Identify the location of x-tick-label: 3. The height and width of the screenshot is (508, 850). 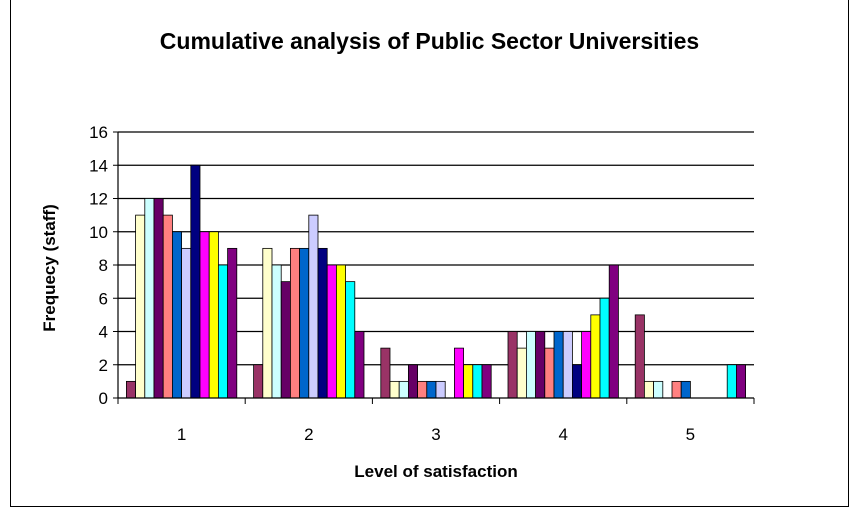
(435, 434).